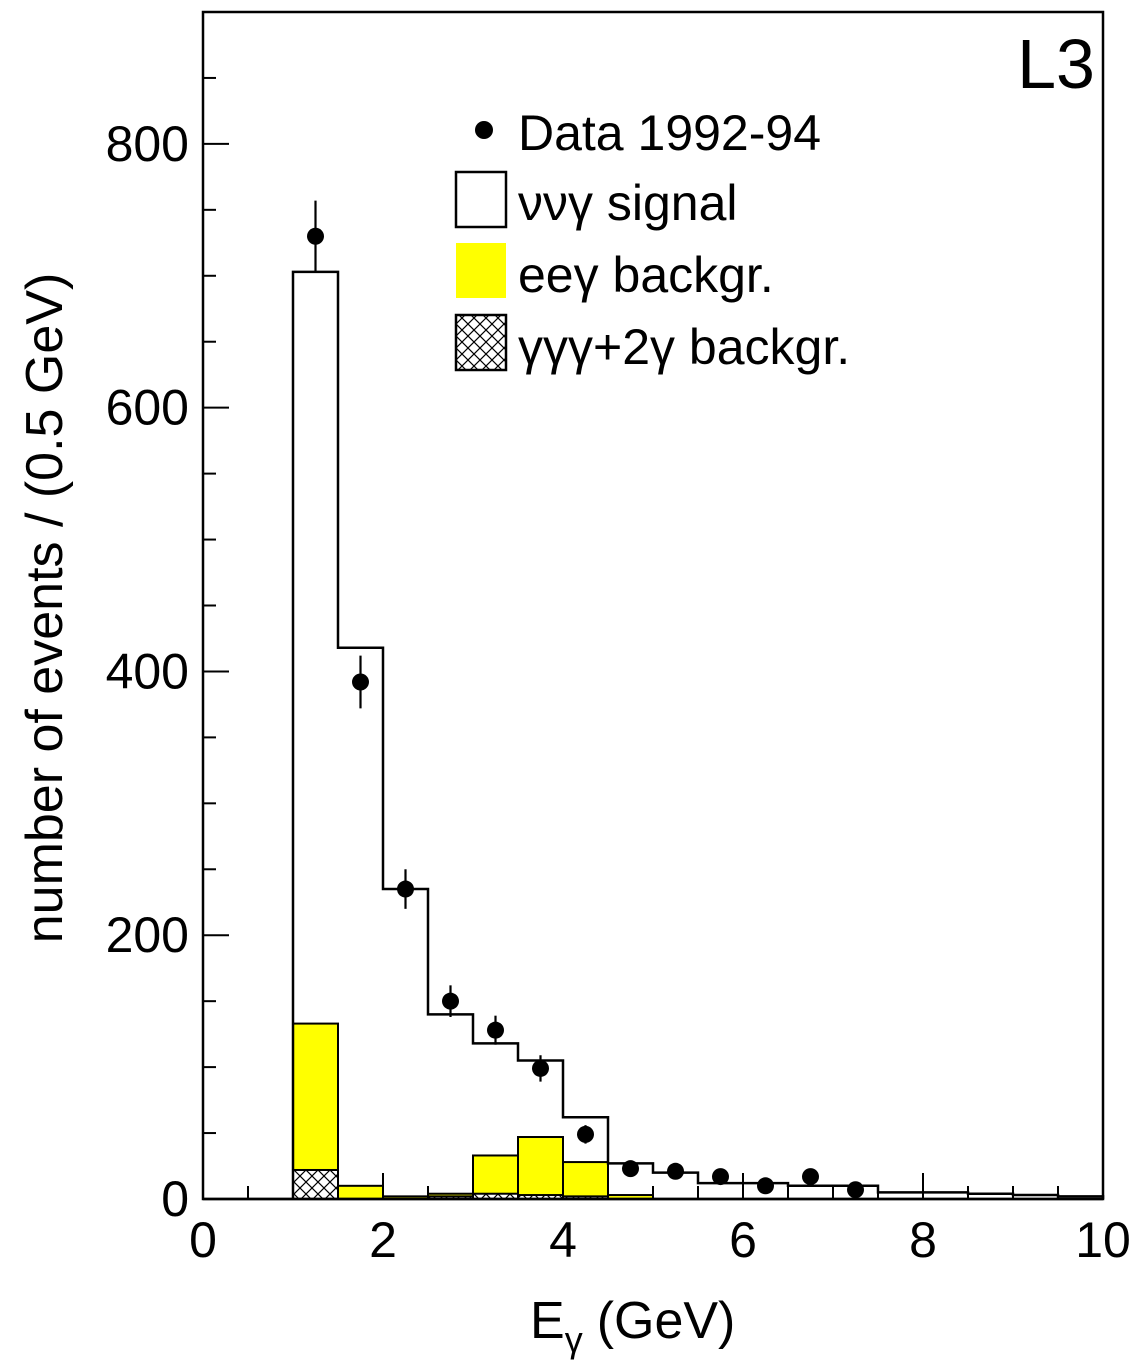 Image resolution: width=1141 pixels, height=1370 pixels. Describe the element at coordinates (660, 1220) in the screenshot. I see `x-axis: 0 2 4 6 8 10` at that location.